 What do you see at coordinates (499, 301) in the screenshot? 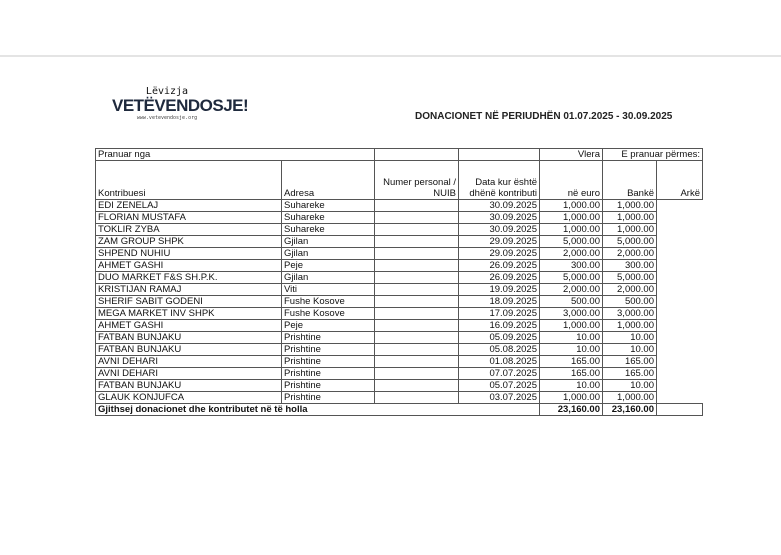
I see `cell-date: 18.09.2025` at bounding box center [499, 301].